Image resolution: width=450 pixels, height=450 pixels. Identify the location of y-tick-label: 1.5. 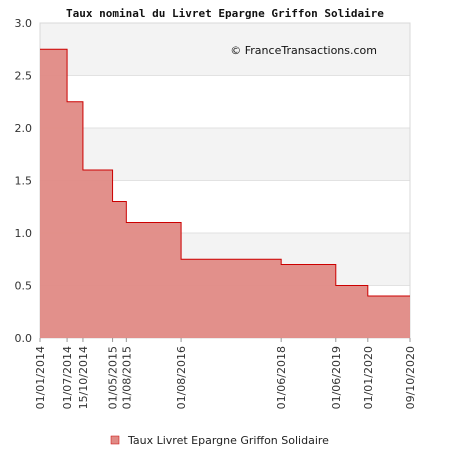
(24, 181).